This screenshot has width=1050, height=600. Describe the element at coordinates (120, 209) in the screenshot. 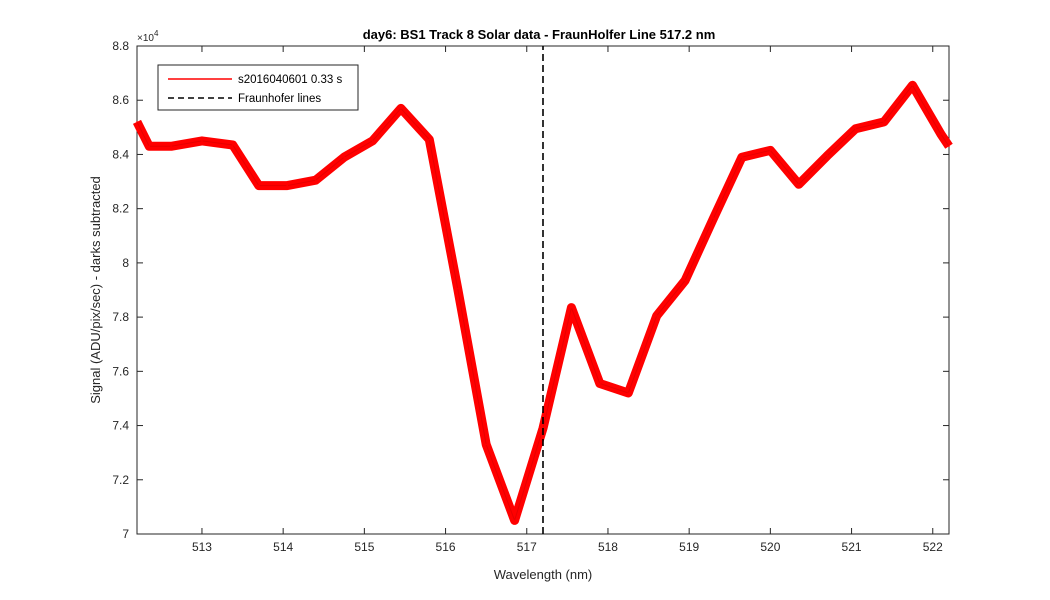

I see `y-tick-label: 8.2` at that location.